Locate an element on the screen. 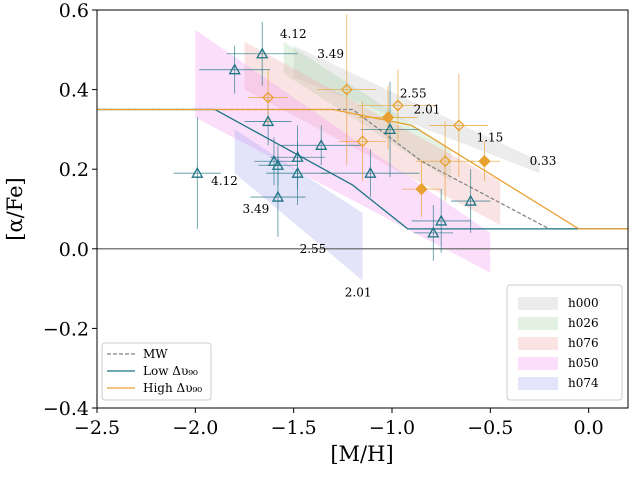 This screenshot has width=640, height=480. x-tick-label: −1.0 is located at coordinates (392, 428).